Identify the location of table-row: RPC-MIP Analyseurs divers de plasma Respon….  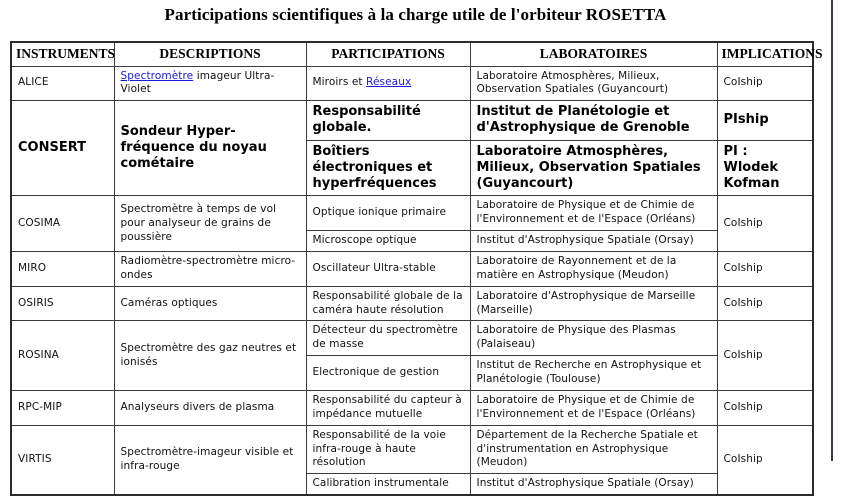
(412, 407).